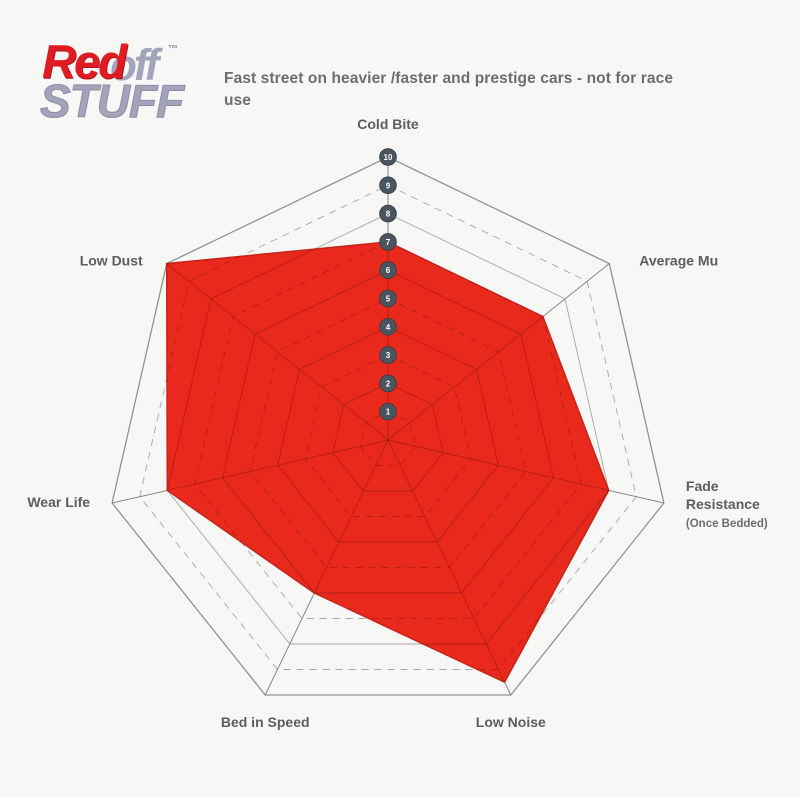 The image size is (800, 797). I want to click on svg-text: 6, so click(388, 270).